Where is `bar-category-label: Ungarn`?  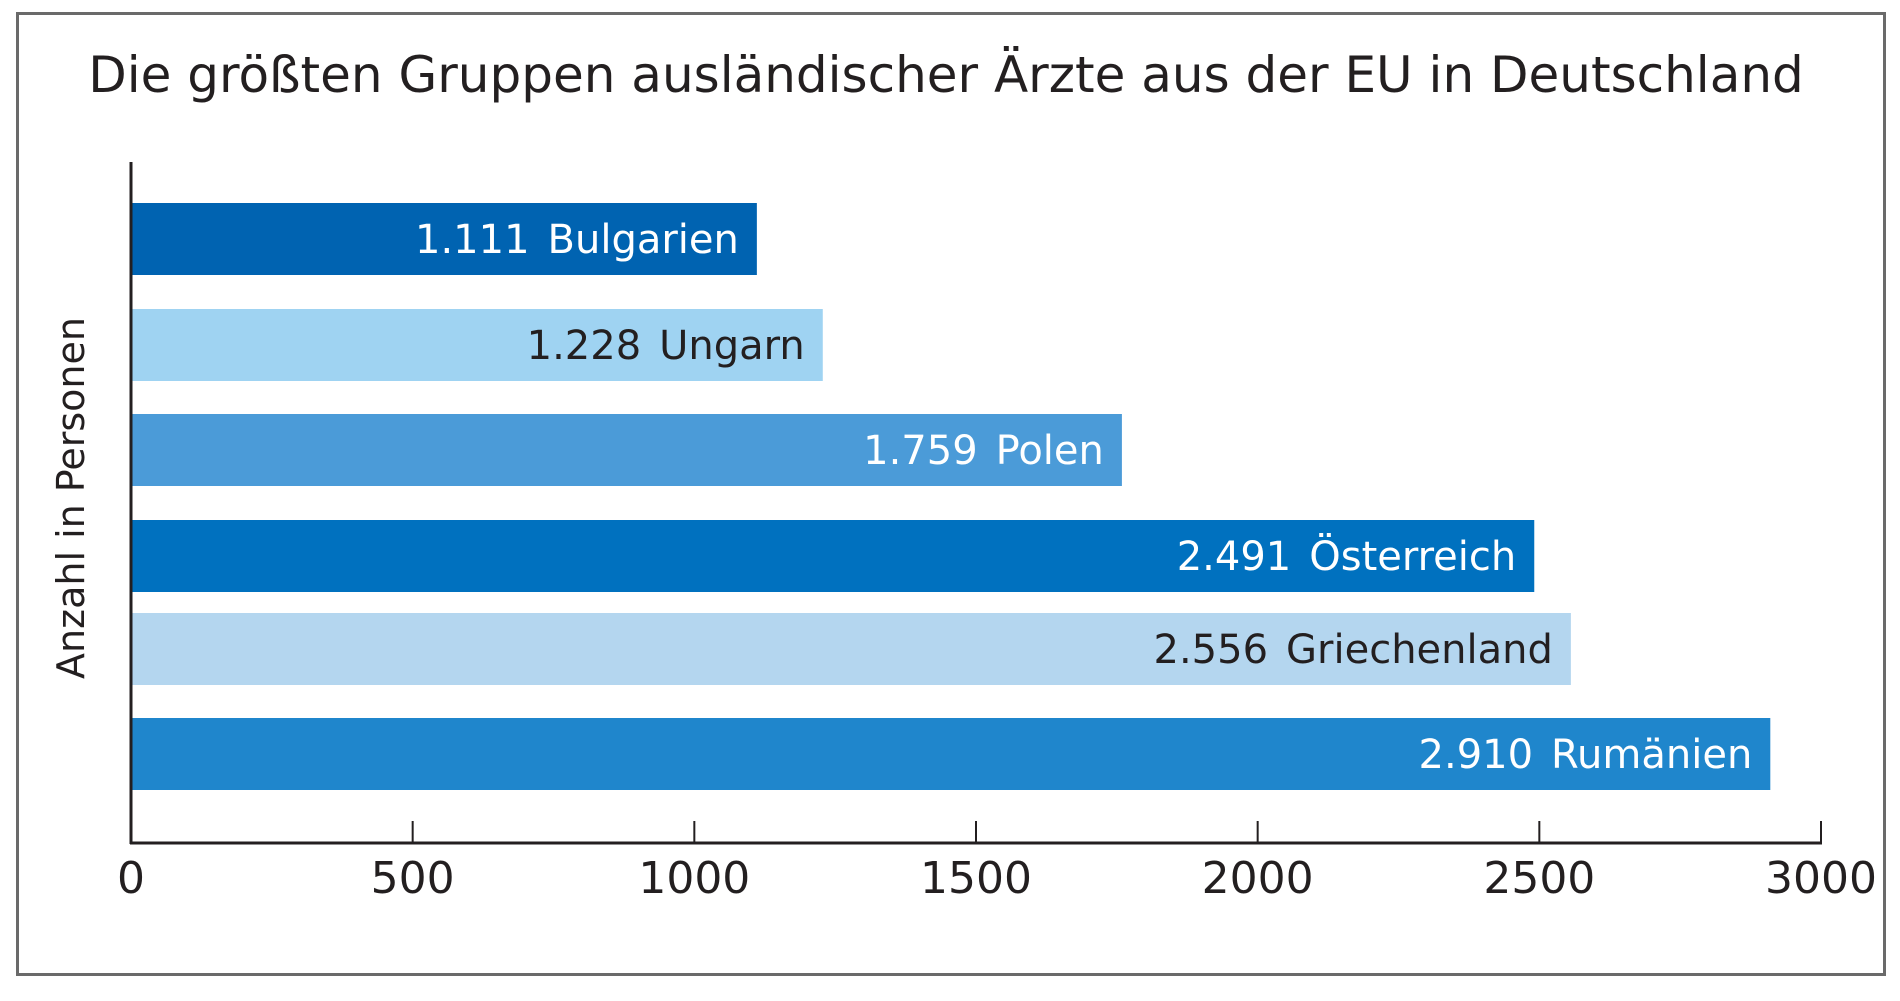
bar-category-label: Ungarn is located at coordinates (732, 346).